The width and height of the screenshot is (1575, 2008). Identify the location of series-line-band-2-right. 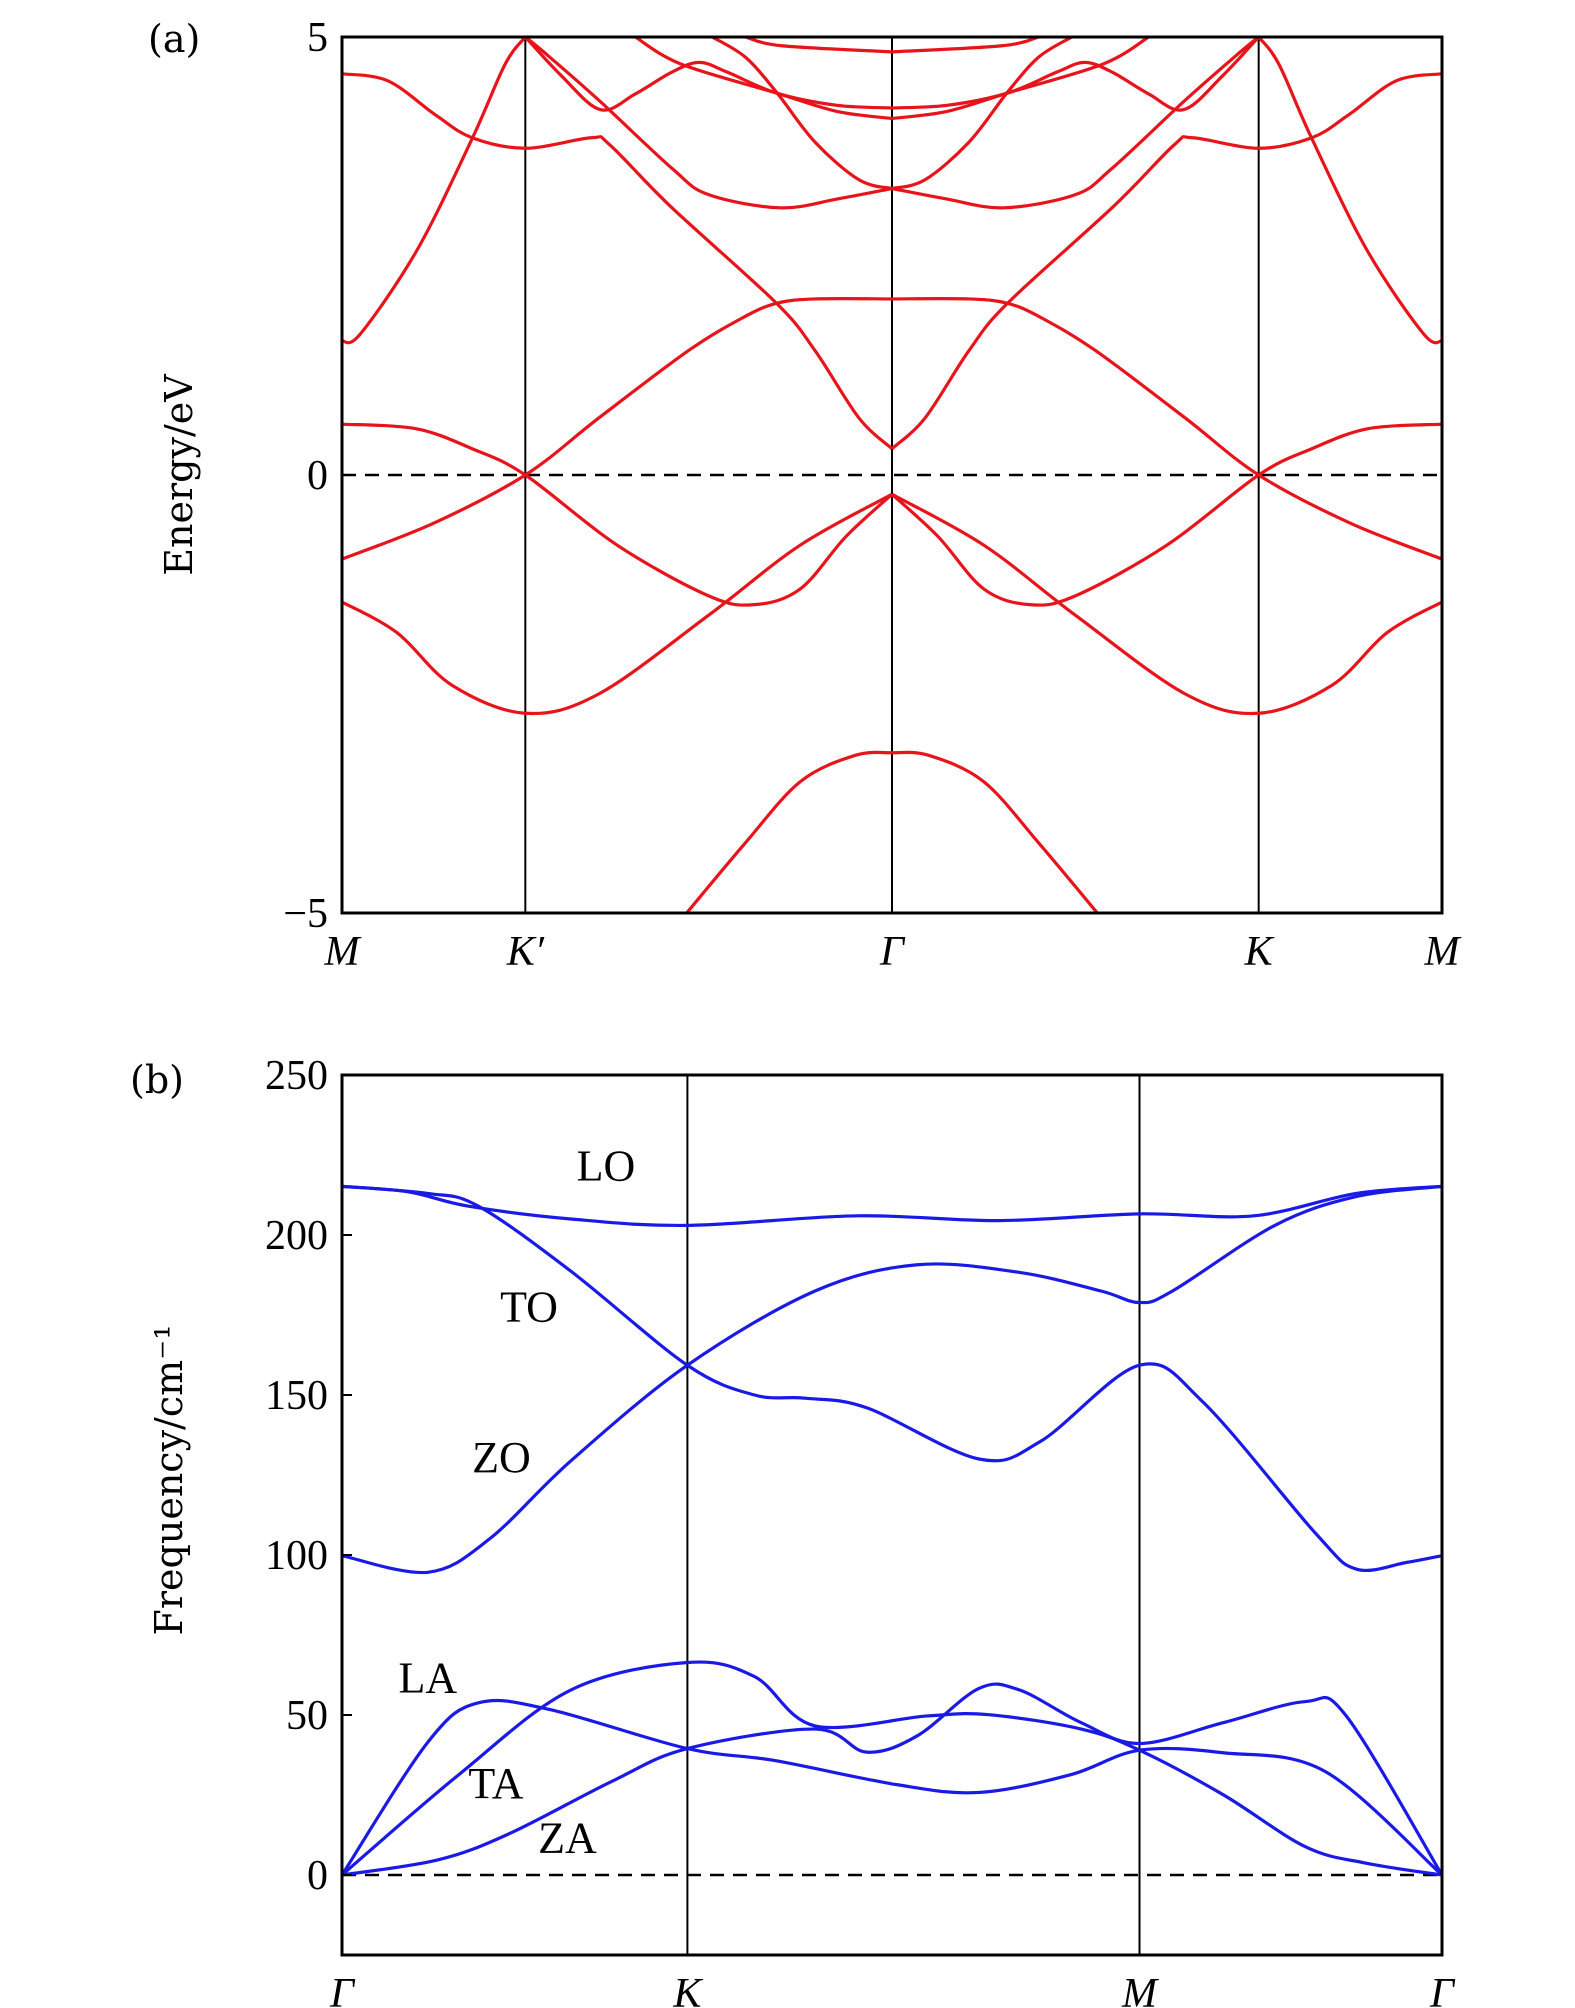
(1166, 604).